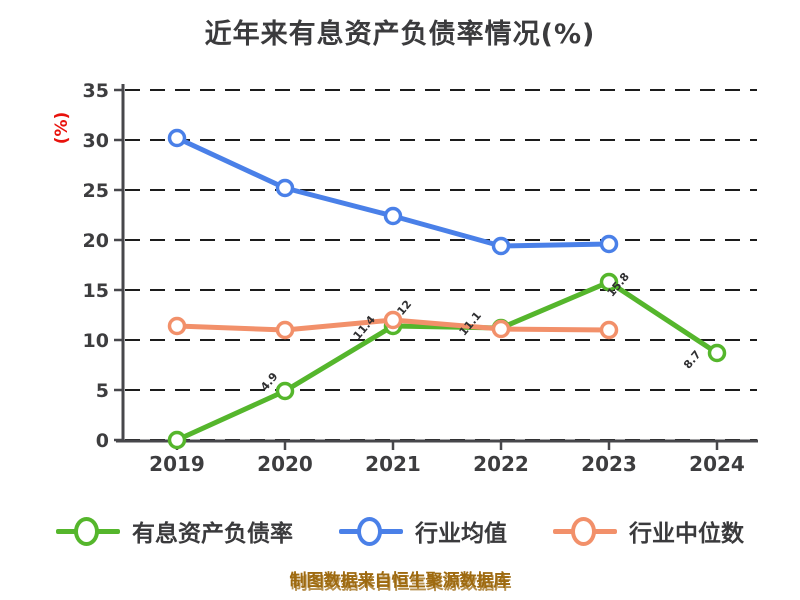  Describe the element at coordinates (470, 323) in the screenshot. I see `point-label: 11.1` at that location.